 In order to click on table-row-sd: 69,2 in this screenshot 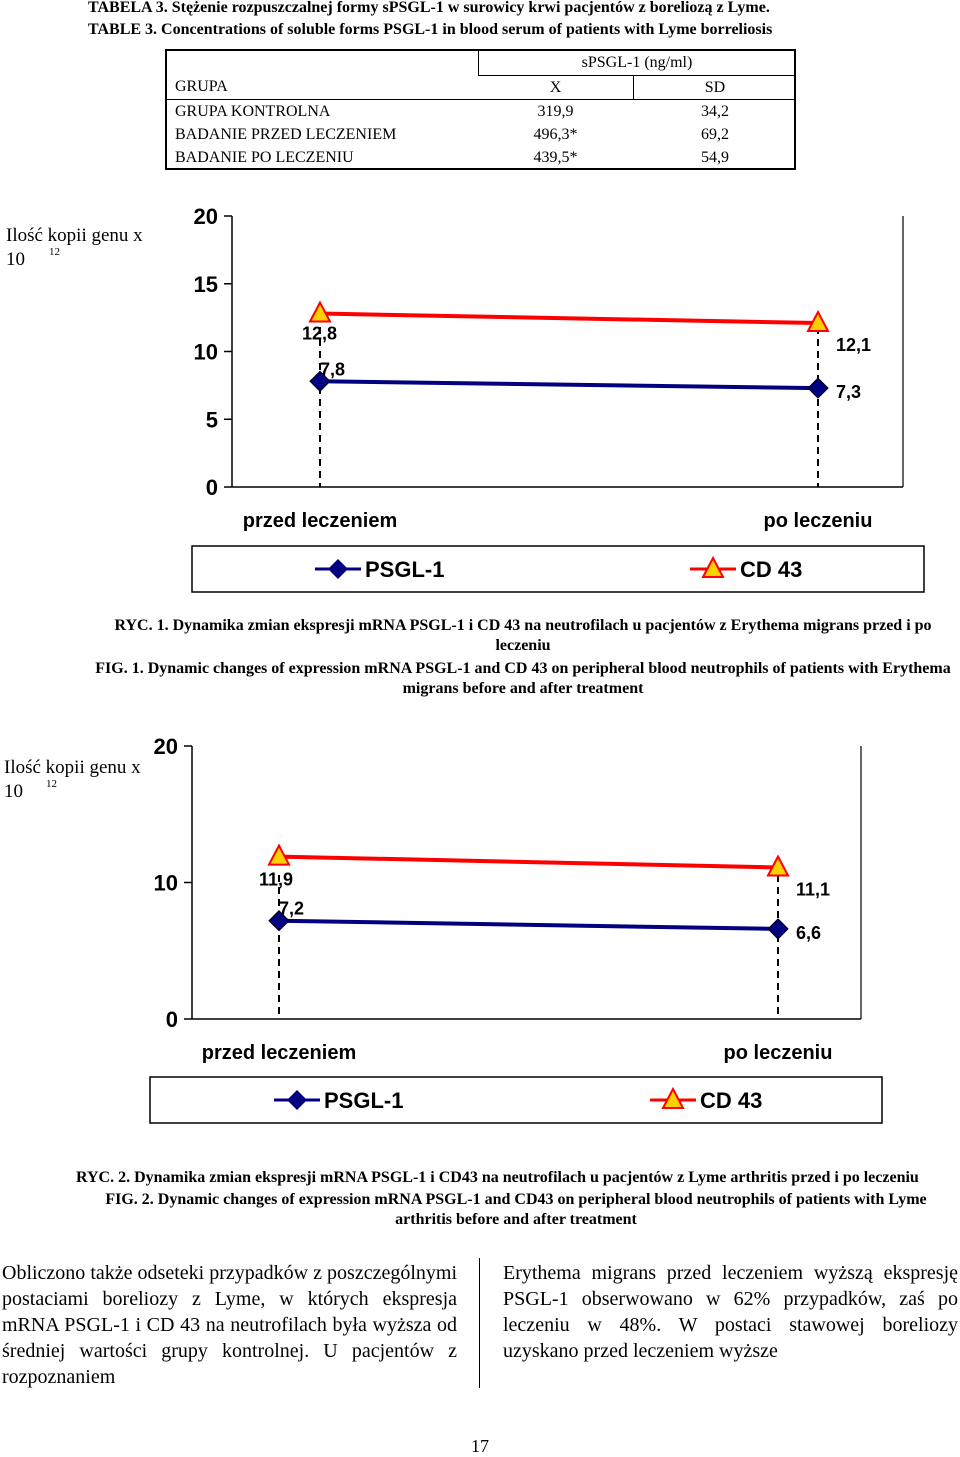, I will do `click(715, 134)`.